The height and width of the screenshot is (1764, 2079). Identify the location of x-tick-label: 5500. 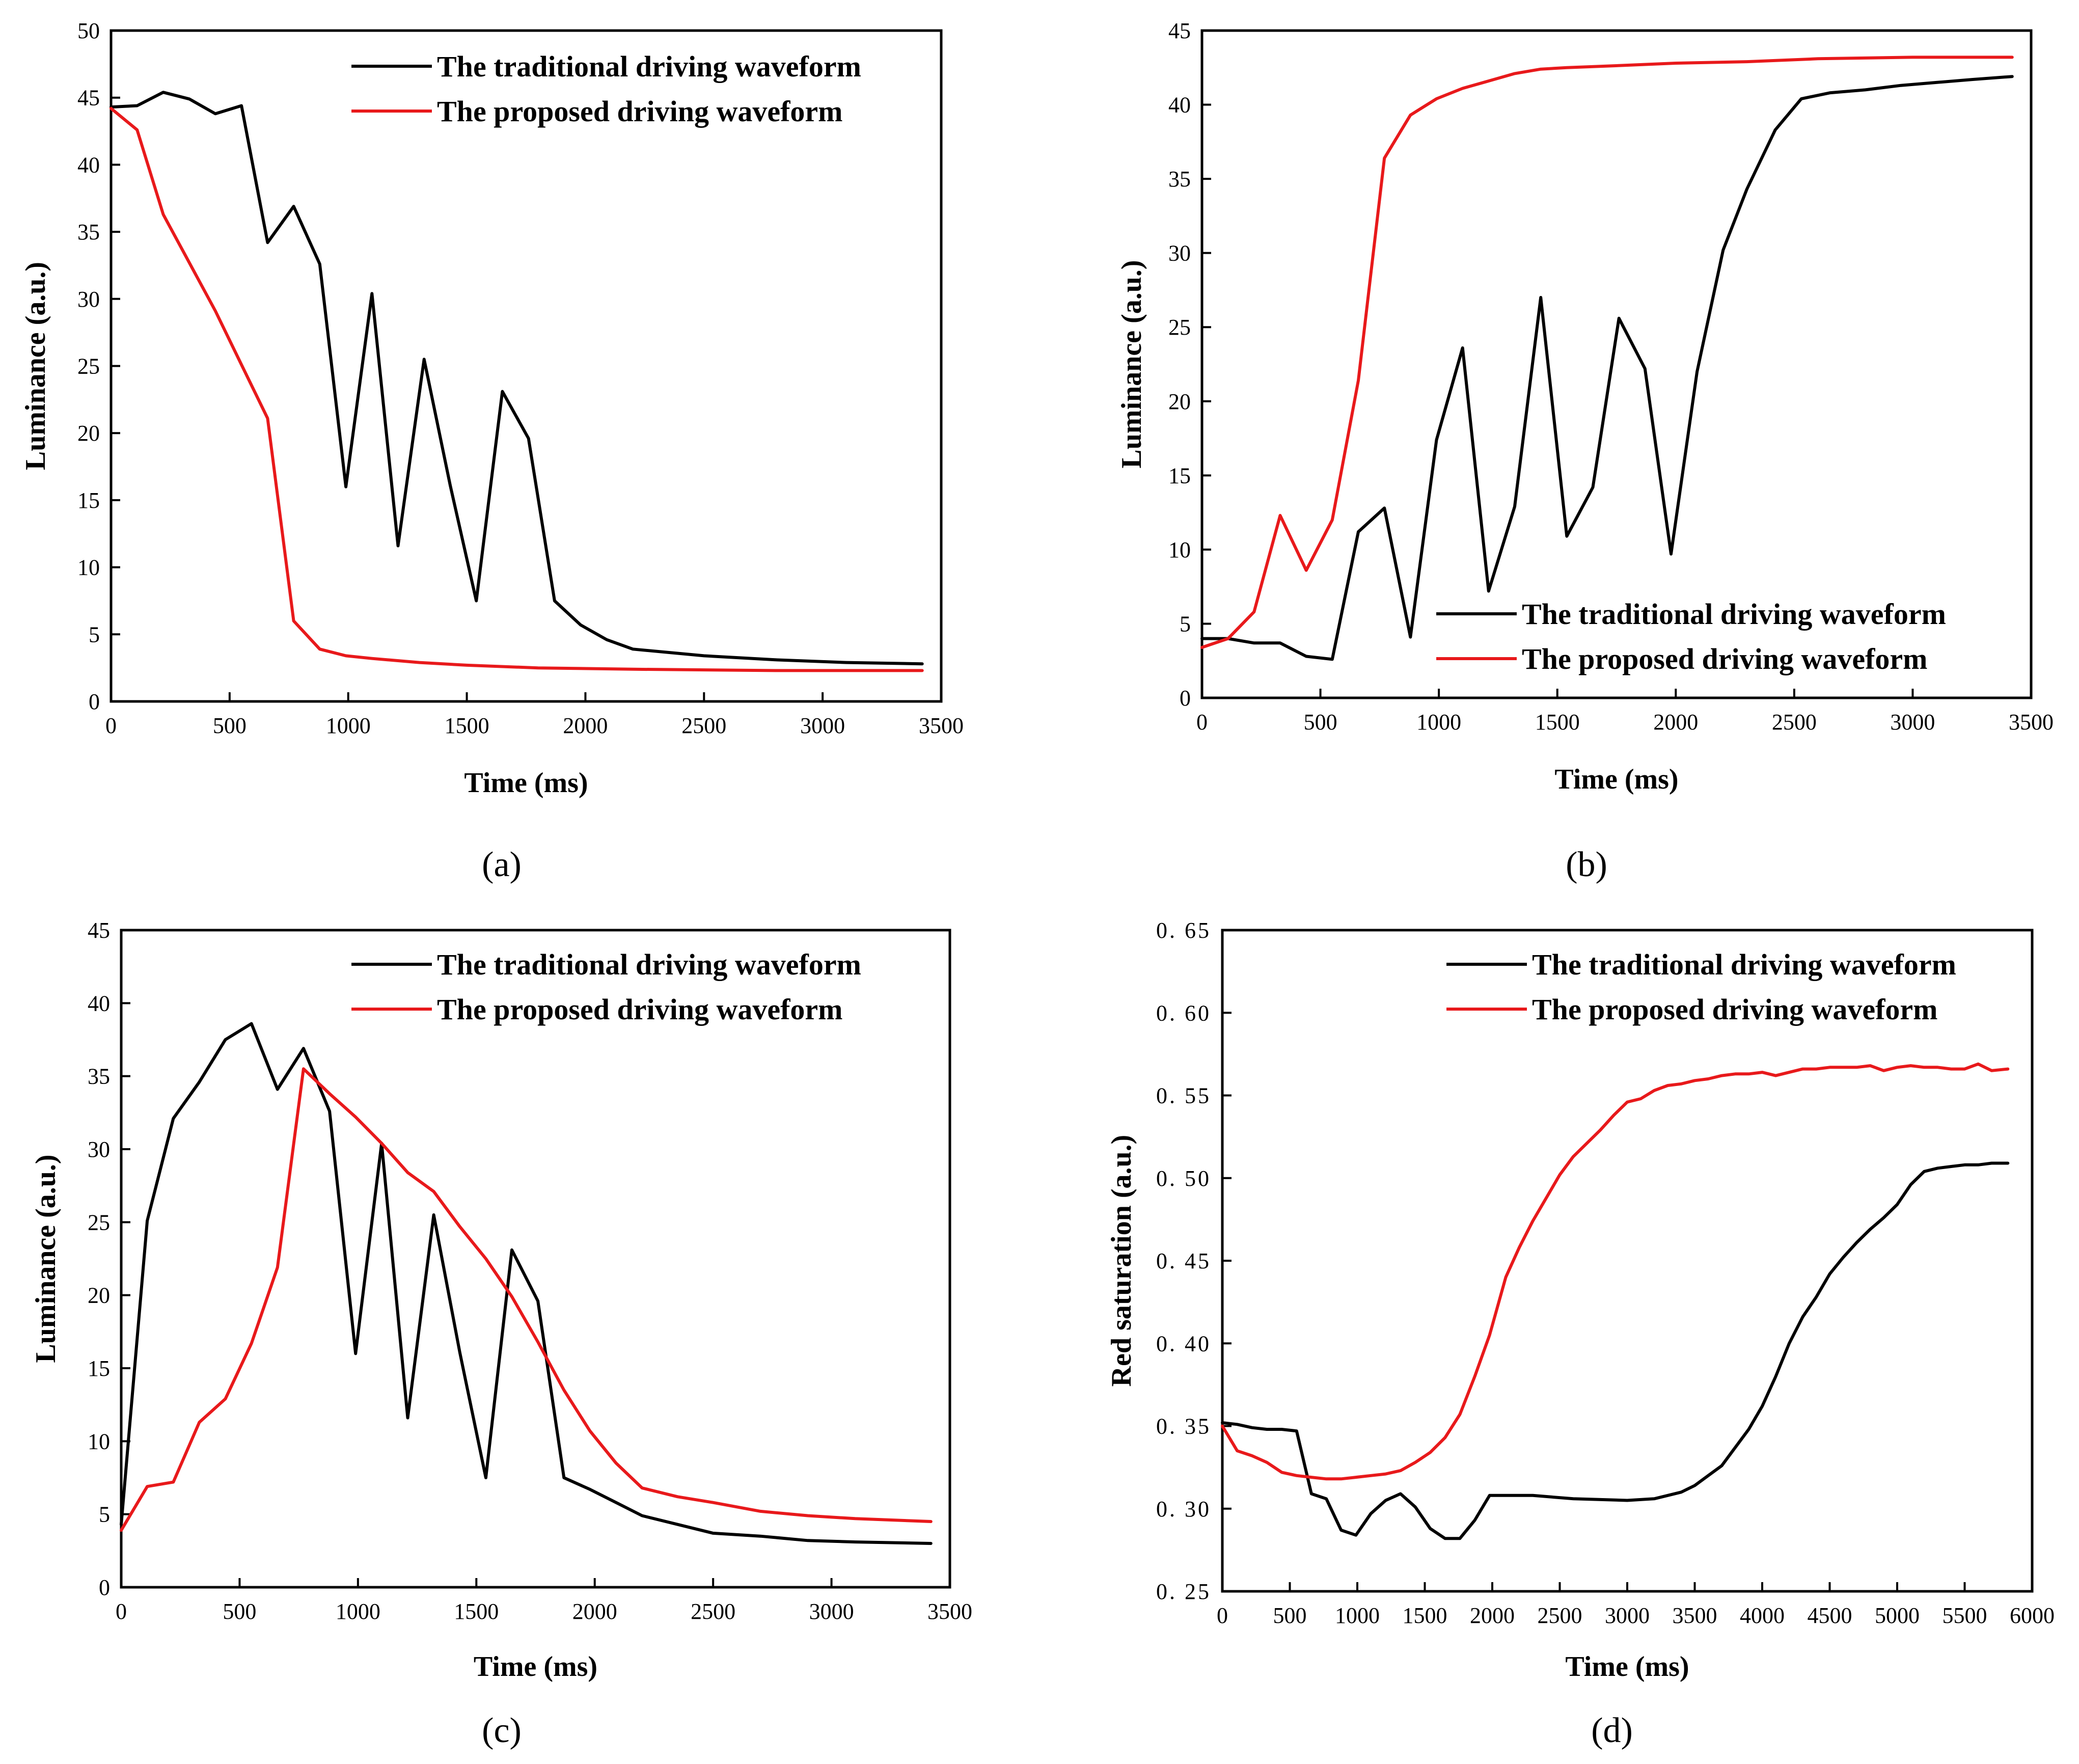
(1965, 1615).